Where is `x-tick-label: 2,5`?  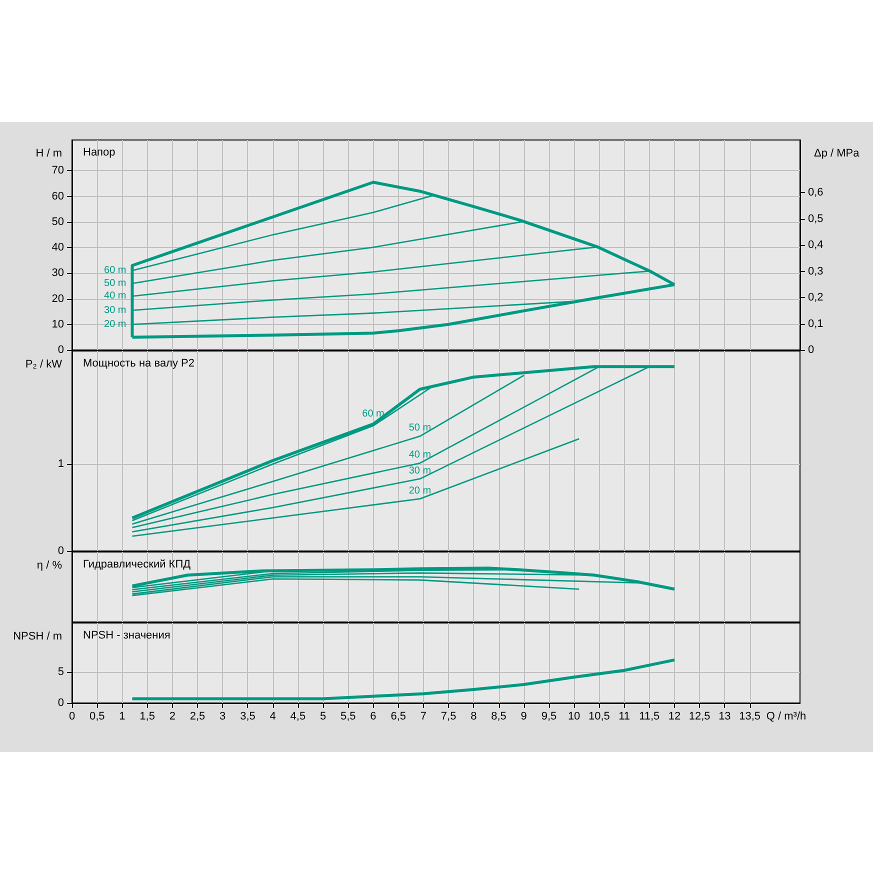
x-tick-label: 2,5 is located at coordinates (198, 716).